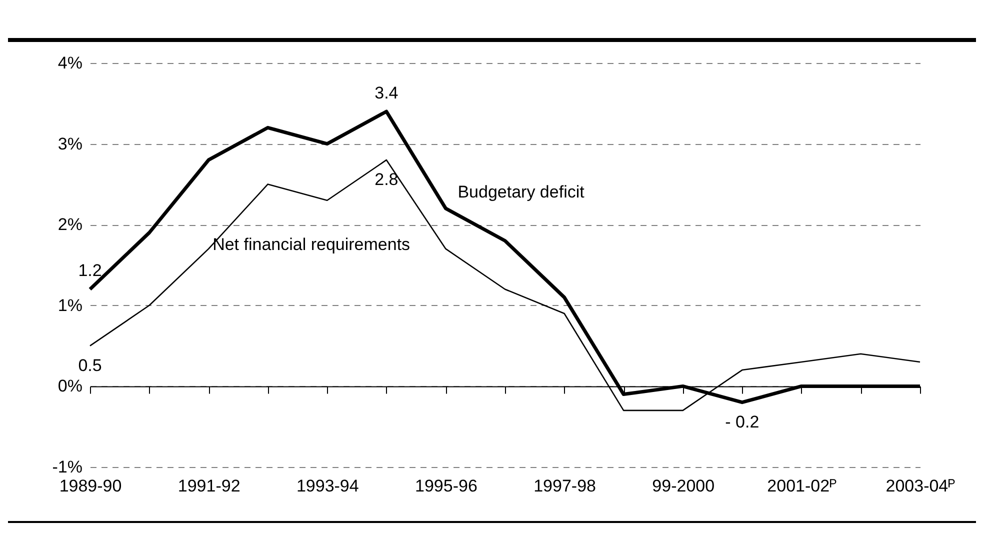  I want to click on series-label: Budgetary deficit, so click(521, 192).